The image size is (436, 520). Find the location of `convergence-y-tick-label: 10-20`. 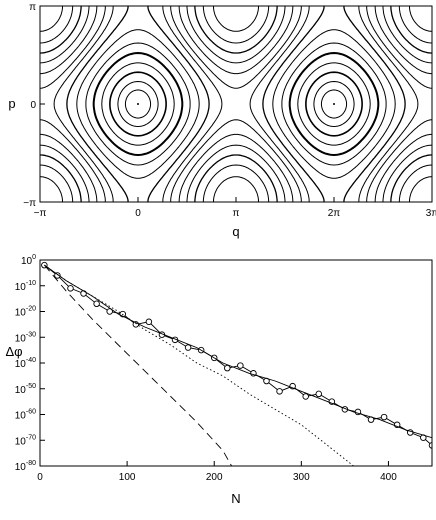

convergence-y-tick-label: 10-20 is located at coordinates (25, 312).